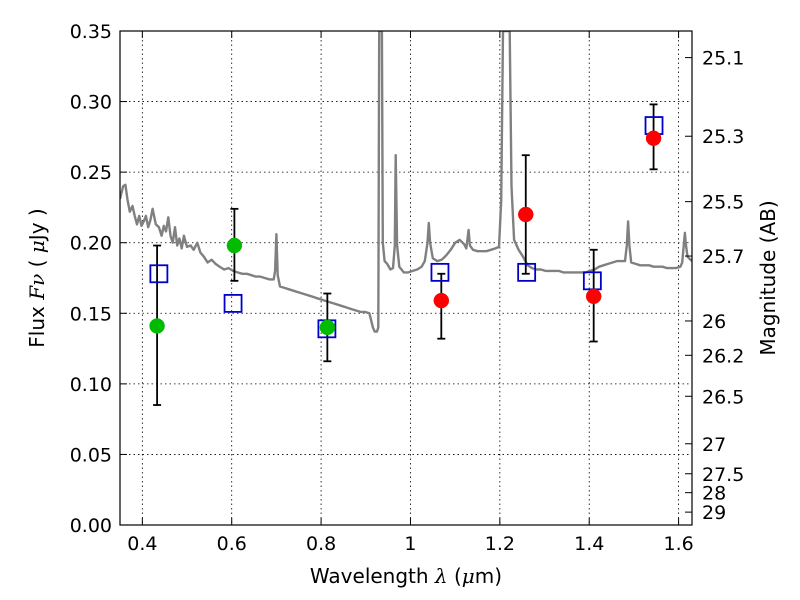 This screenshot has height=600, width=800. What do you see at coordinates (714, 513) in the screenshot?
I see `y2-tick-label: 29` at bounding box center [714, 513].